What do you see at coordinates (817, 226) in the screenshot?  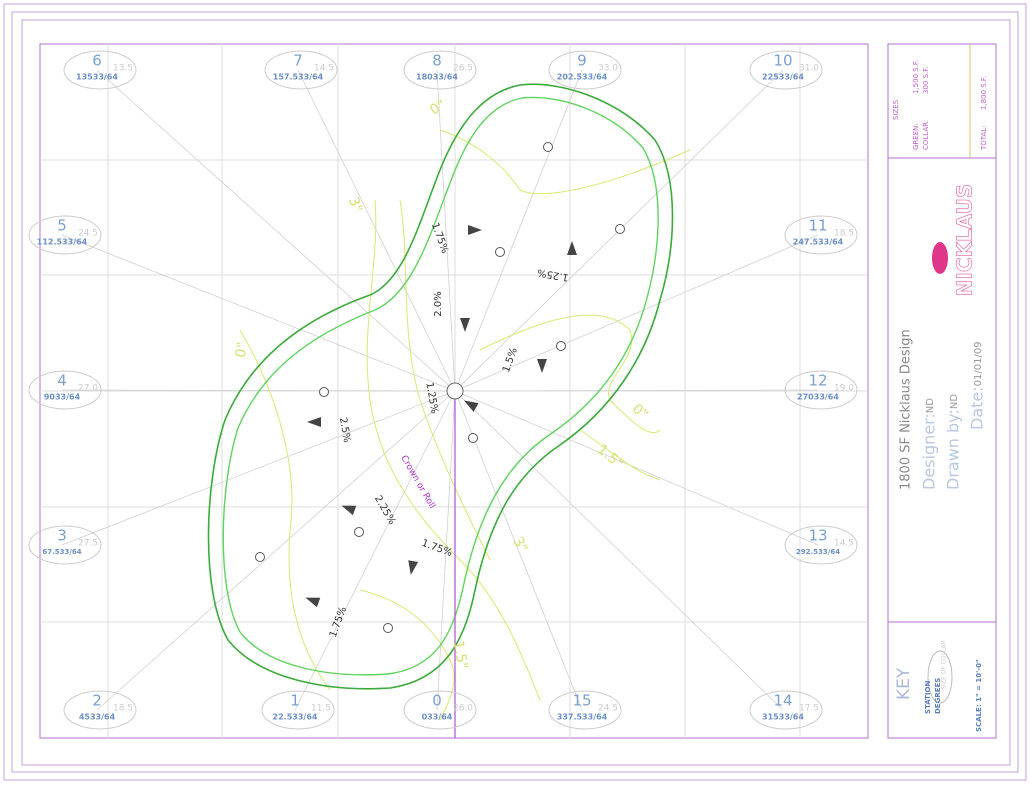 I see `station-number: 11` at bounding box center [817, 226].